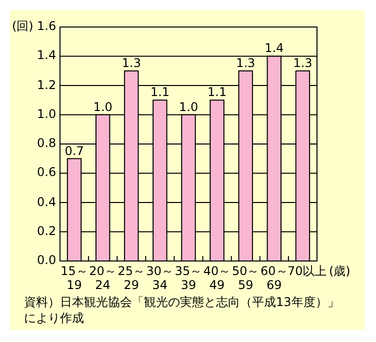 The height and width of the screenshot is (342, 376). Describe the element at coordinates (307, 271) in the screenshot. I see `x-tick-label: 70以上` at that location.